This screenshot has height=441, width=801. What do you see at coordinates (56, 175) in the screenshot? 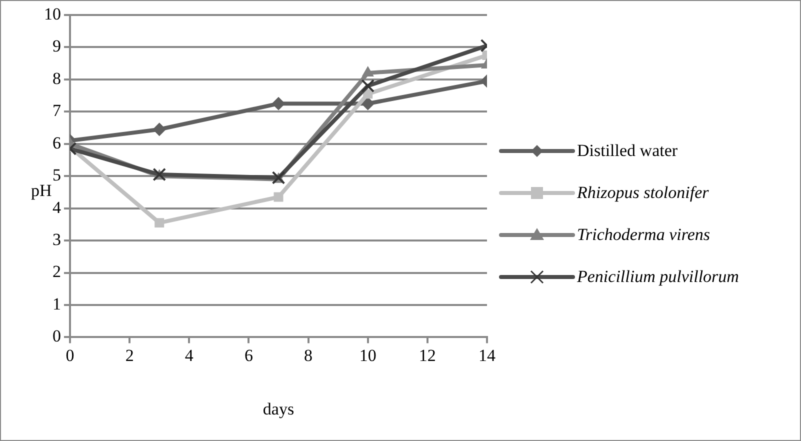
I see `y-tick-label: 5` at bounding box center [56, 175].